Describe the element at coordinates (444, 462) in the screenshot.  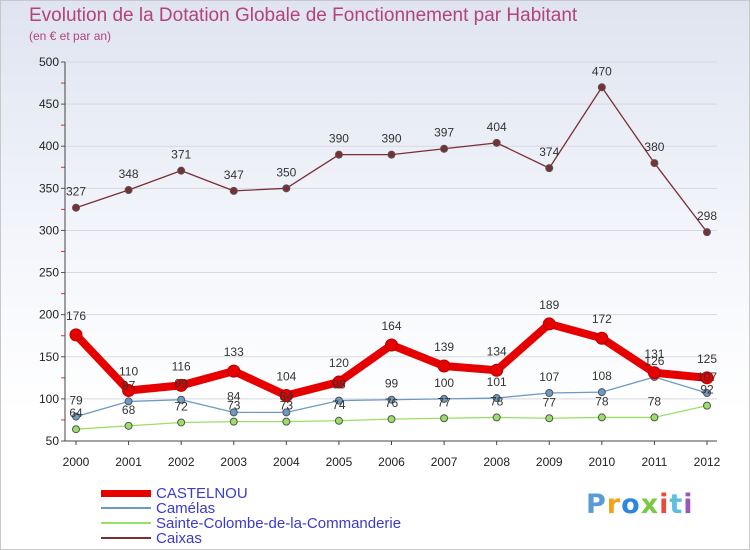
I see `x-tick-label: 2007` at that location.